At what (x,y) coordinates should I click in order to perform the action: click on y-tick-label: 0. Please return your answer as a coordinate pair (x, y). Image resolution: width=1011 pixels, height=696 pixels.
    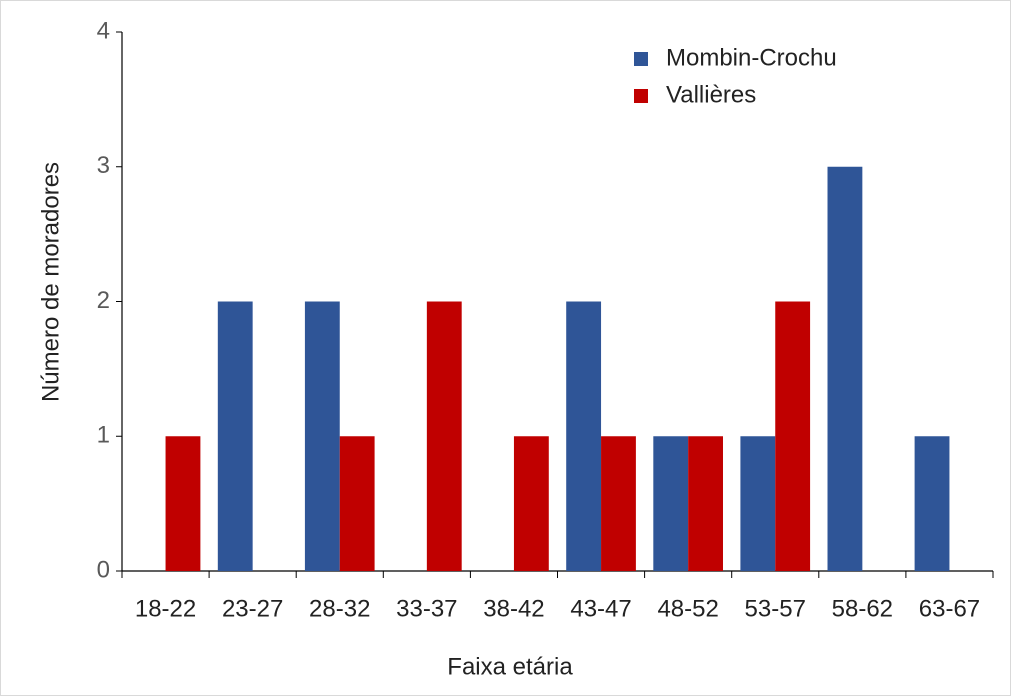
    Looking at the image, I should click on (103, 569).